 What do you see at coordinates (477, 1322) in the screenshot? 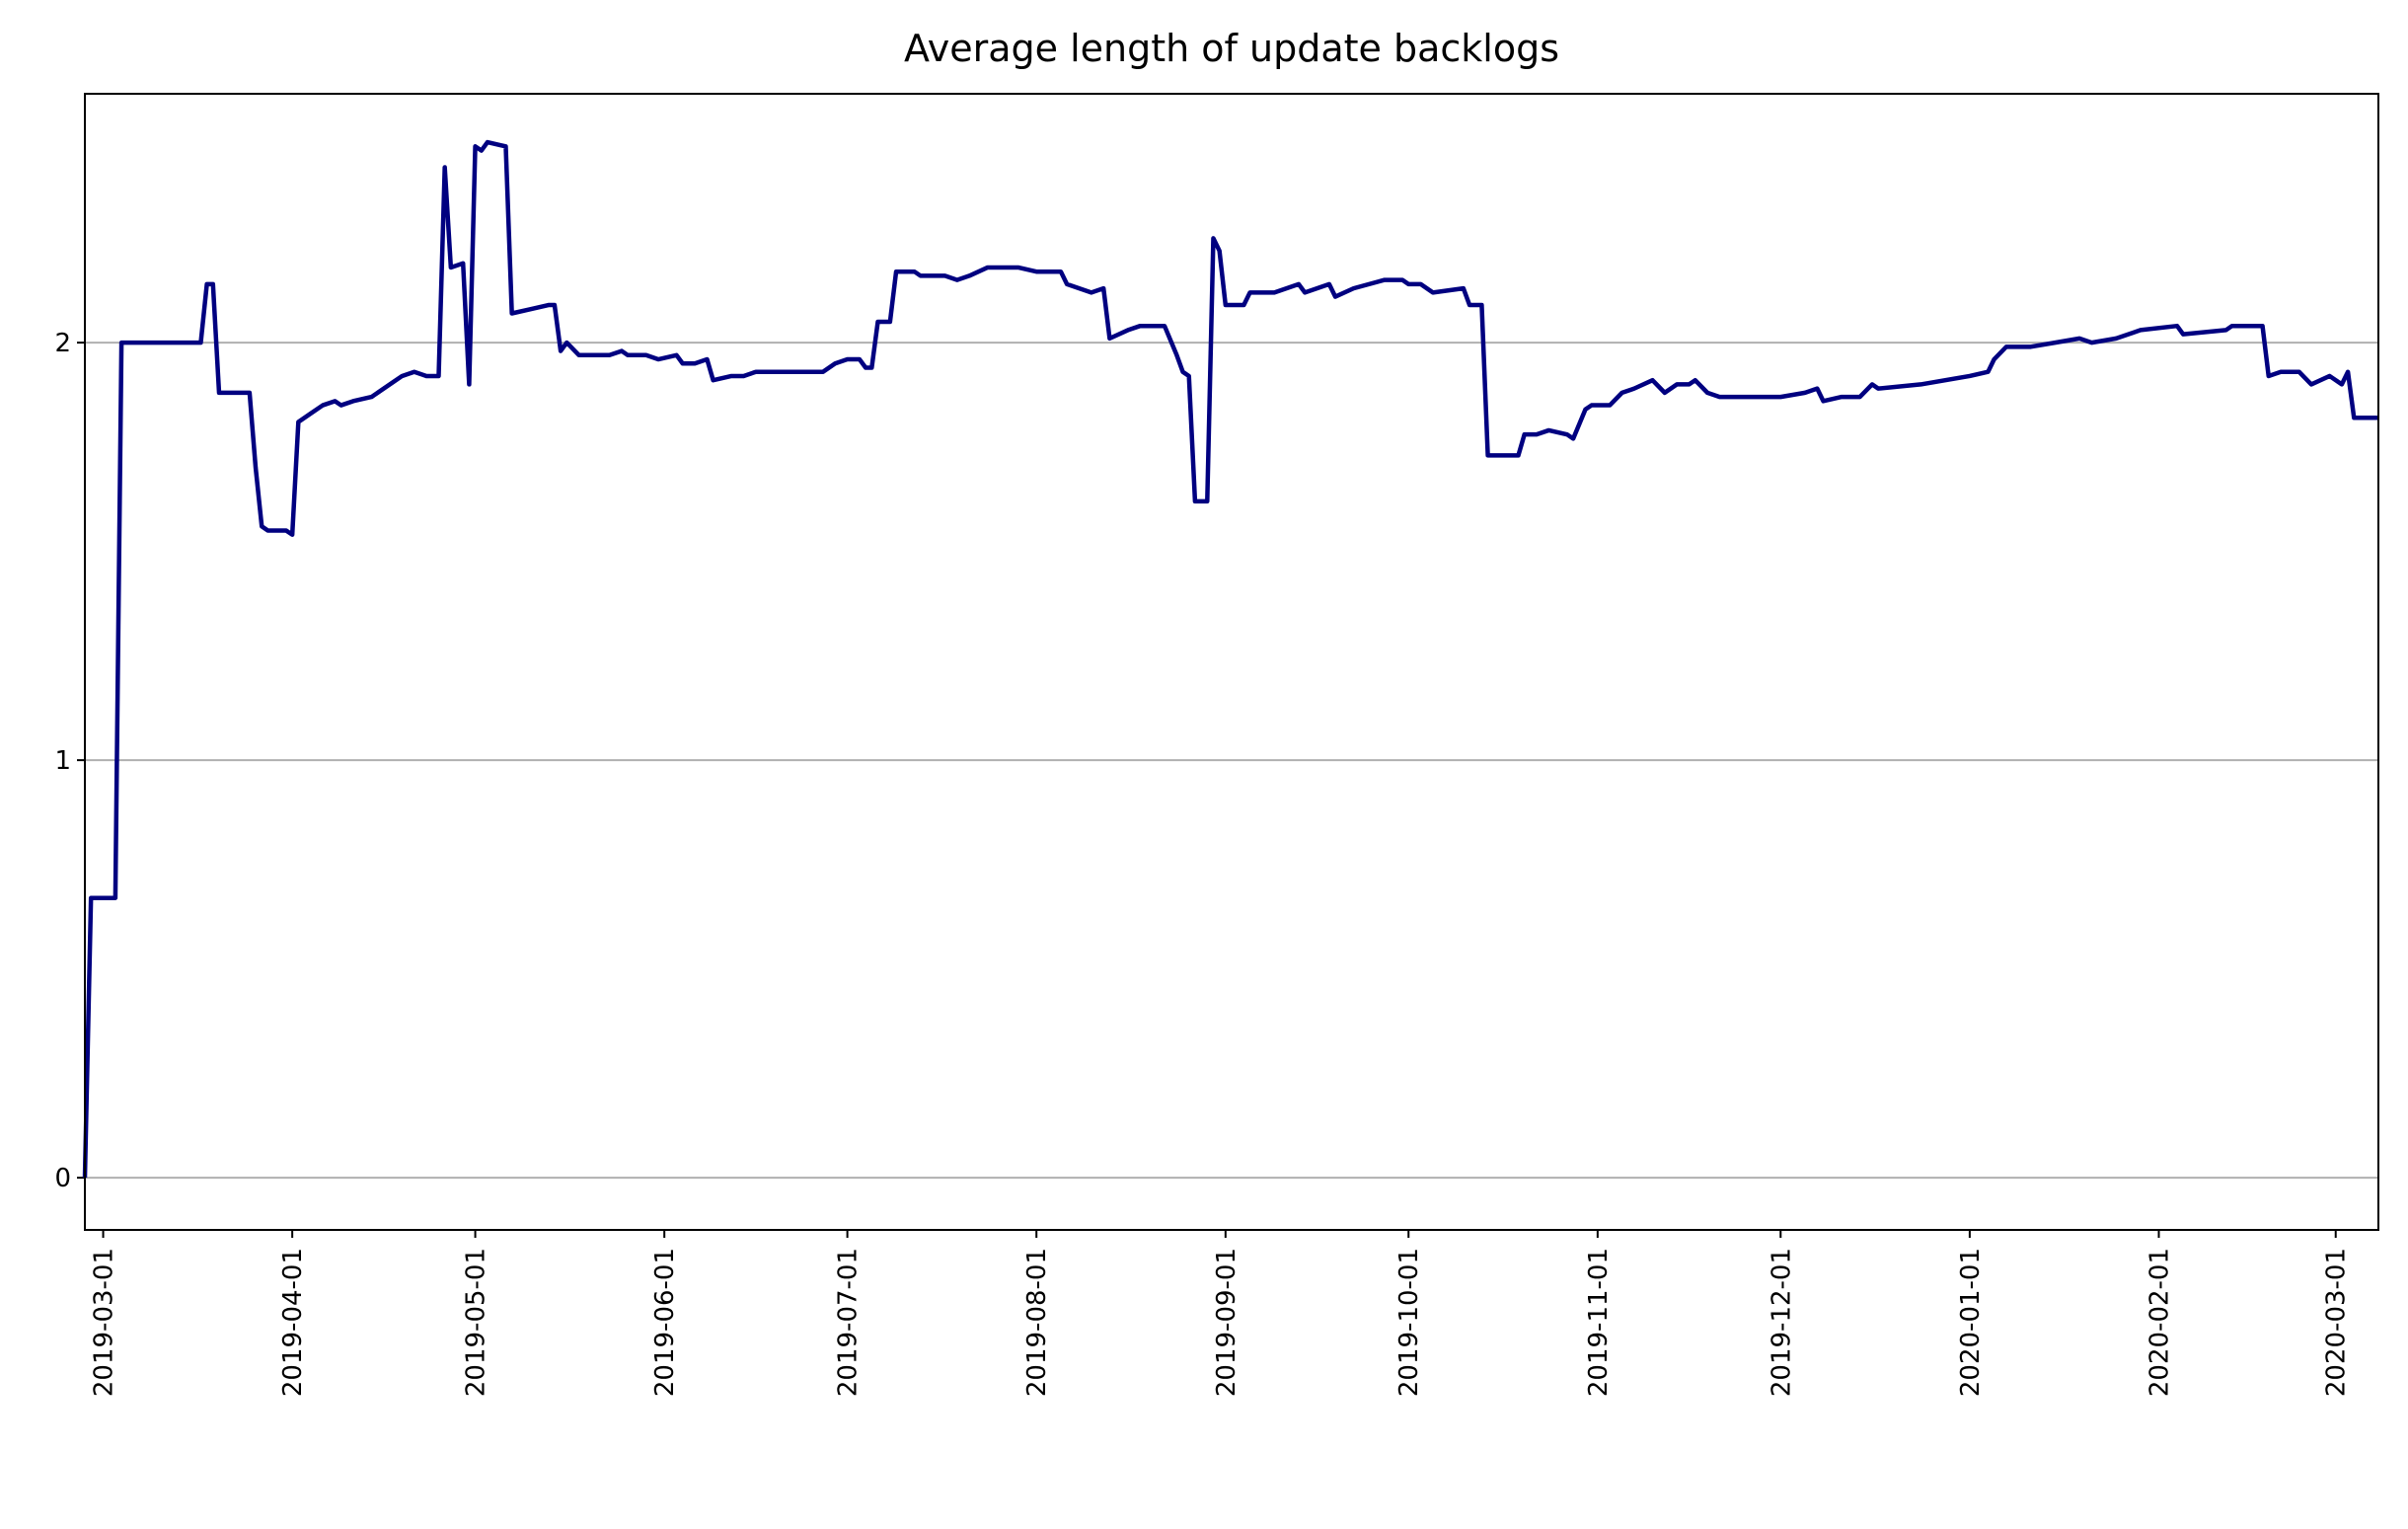
I see `x-tick-label: 2019-05-01` at bounding box center [477, 1322].